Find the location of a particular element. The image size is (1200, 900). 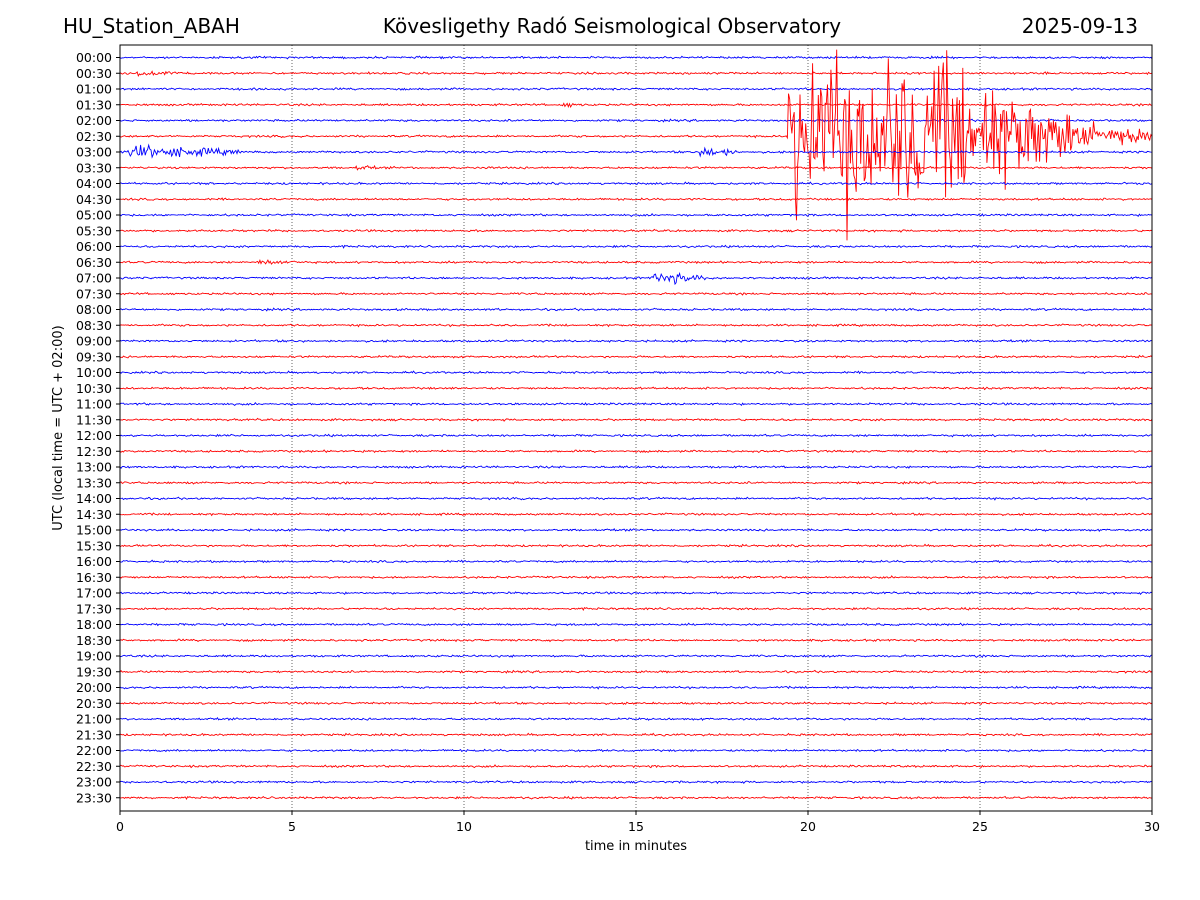

station-name: HU_Station_ABAH is located at coordinates (151, 26).